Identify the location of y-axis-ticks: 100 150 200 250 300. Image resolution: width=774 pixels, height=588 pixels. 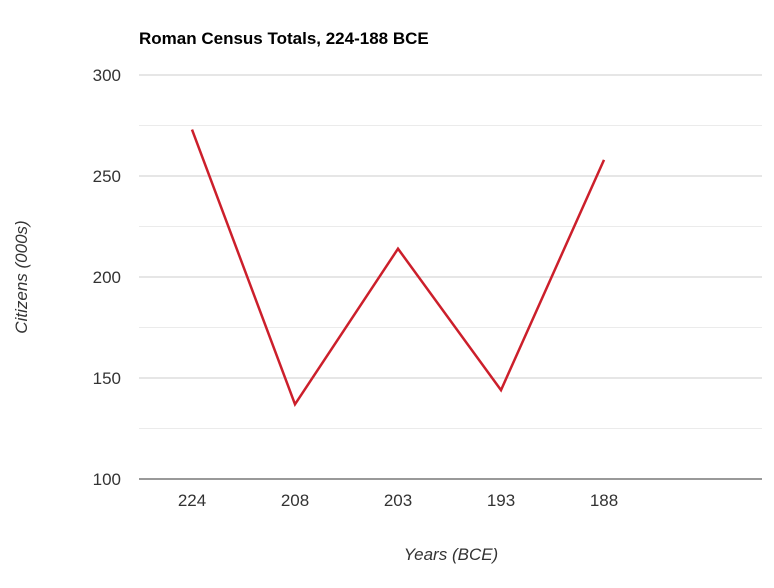
(107, 277).